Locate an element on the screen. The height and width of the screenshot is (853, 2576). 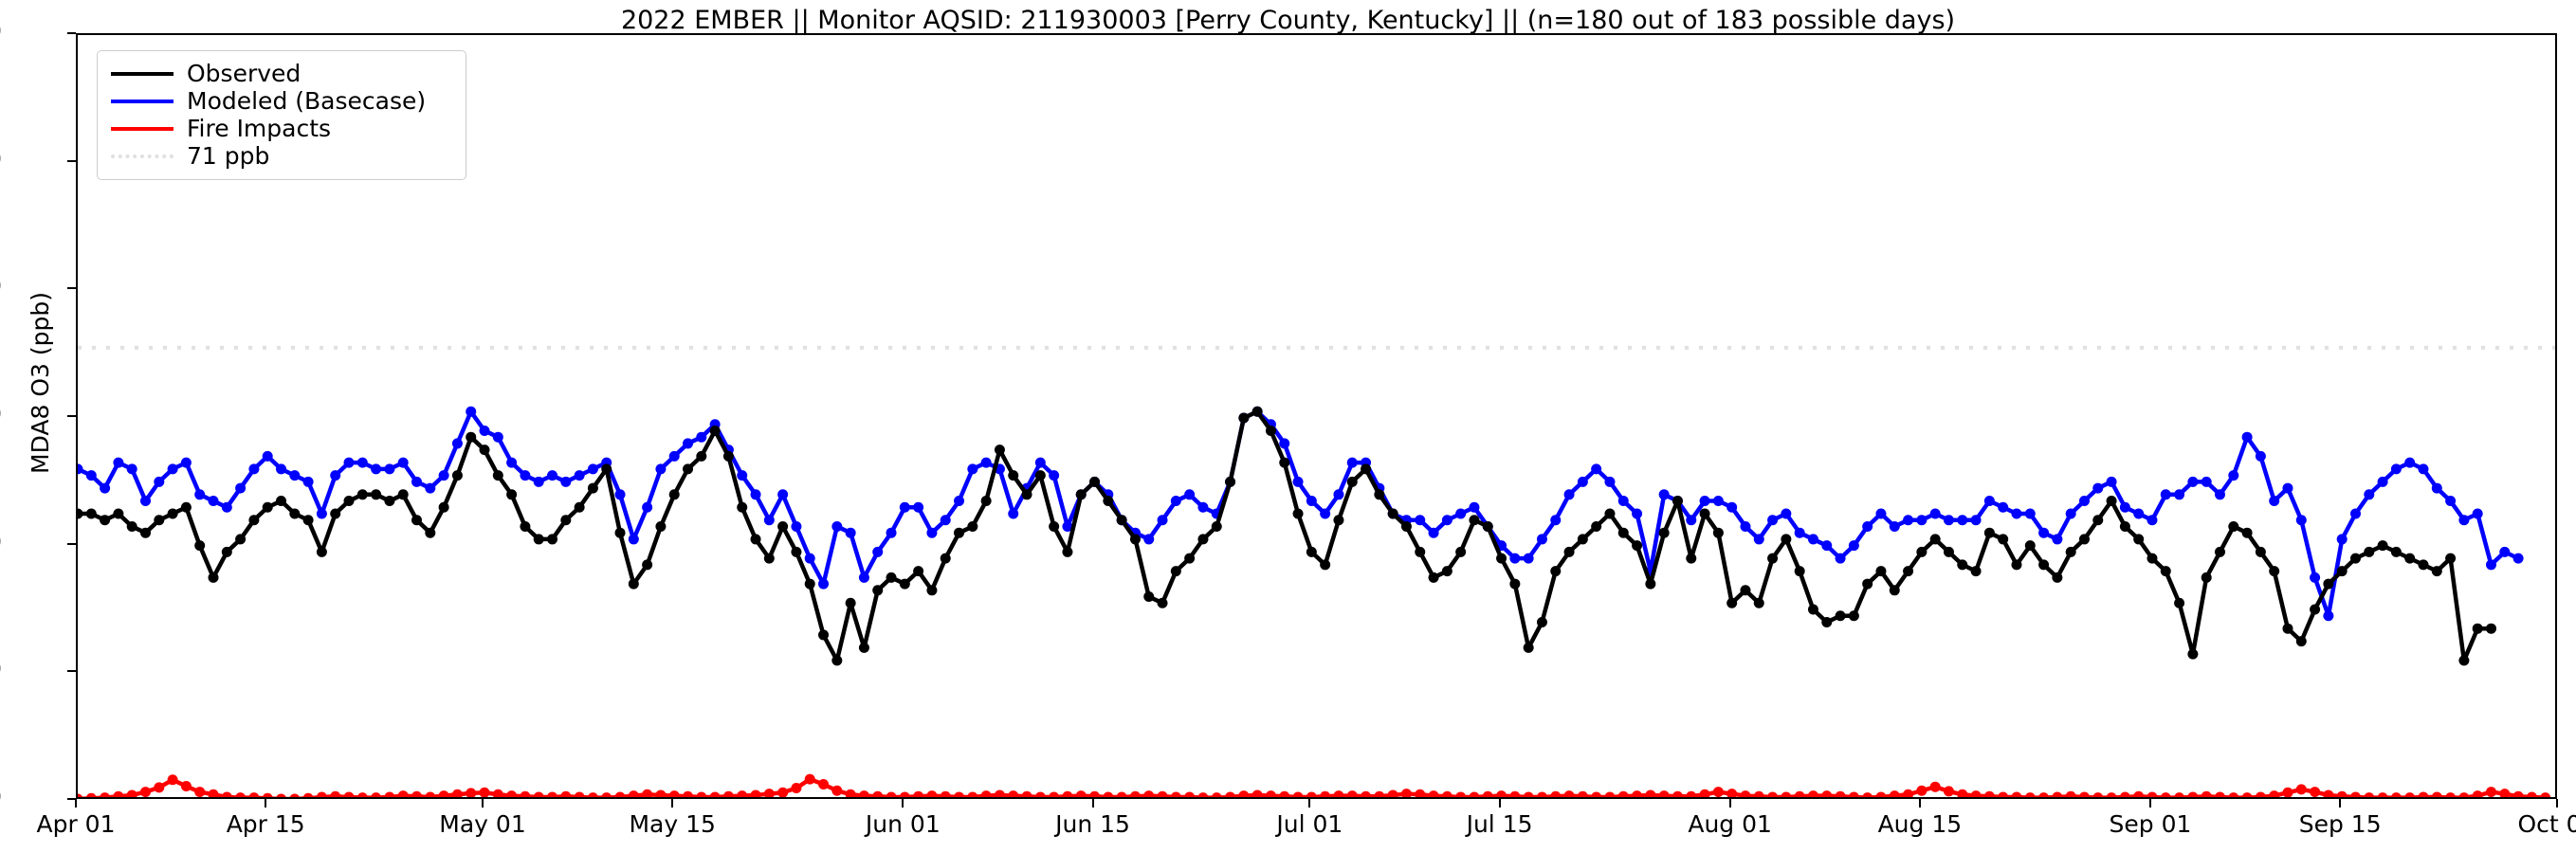
legend-item-observed: Observed is located at coordinates (281, 73).